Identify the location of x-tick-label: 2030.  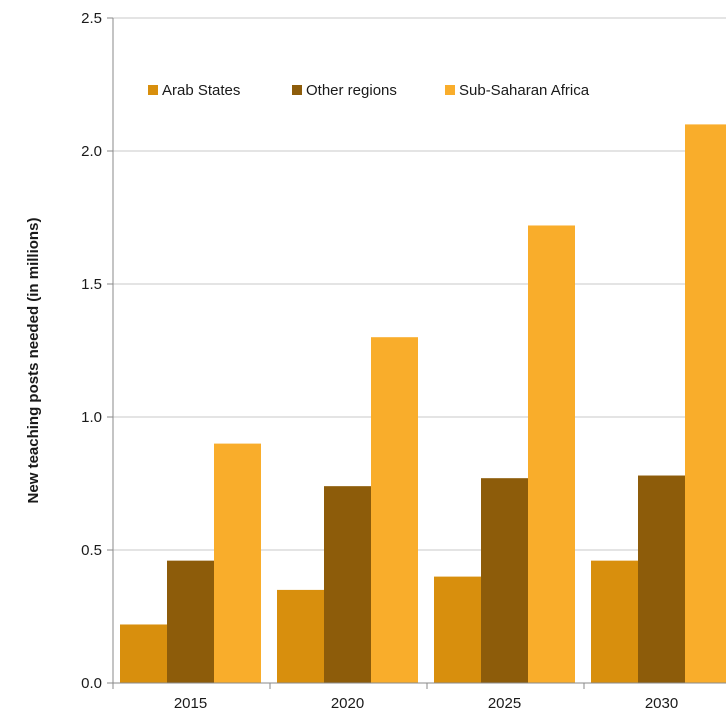
(661, 703).